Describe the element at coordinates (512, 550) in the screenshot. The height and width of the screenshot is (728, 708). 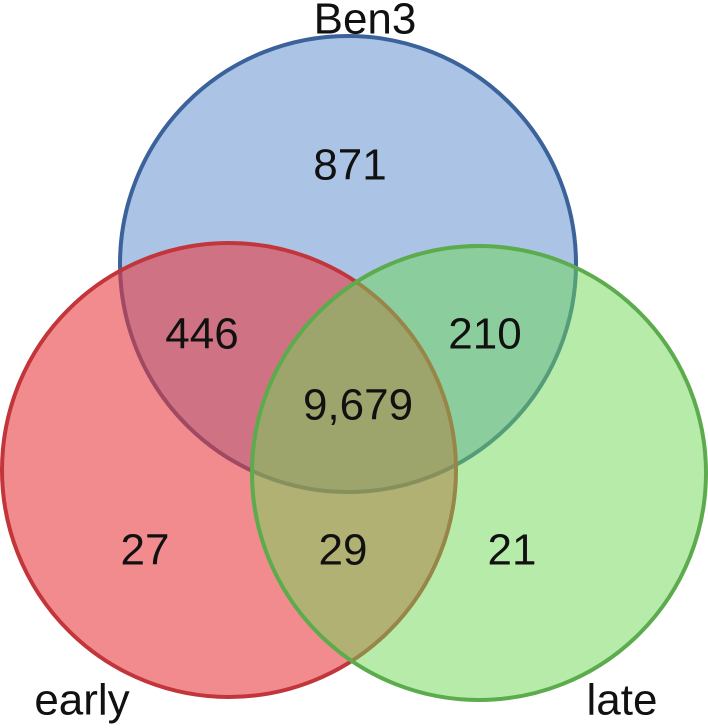
I see `region-count: 21` at that location.